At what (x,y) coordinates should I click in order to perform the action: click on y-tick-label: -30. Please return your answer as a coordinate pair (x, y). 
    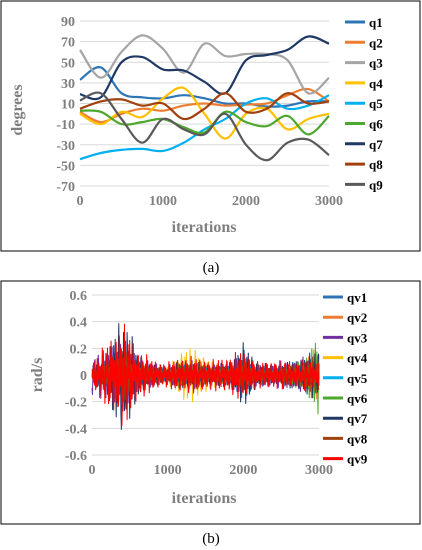
    Looking at the image, I should click on (65, 146).